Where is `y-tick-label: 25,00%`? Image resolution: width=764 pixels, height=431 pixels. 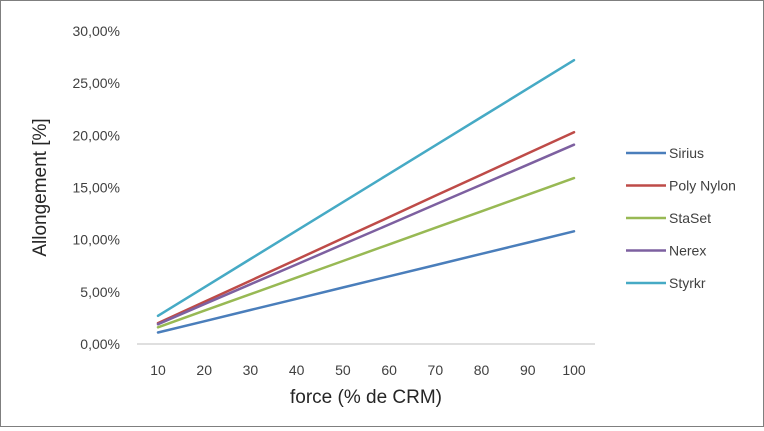
y-tick-label: 25,00% is located at coordinates (96, 83).